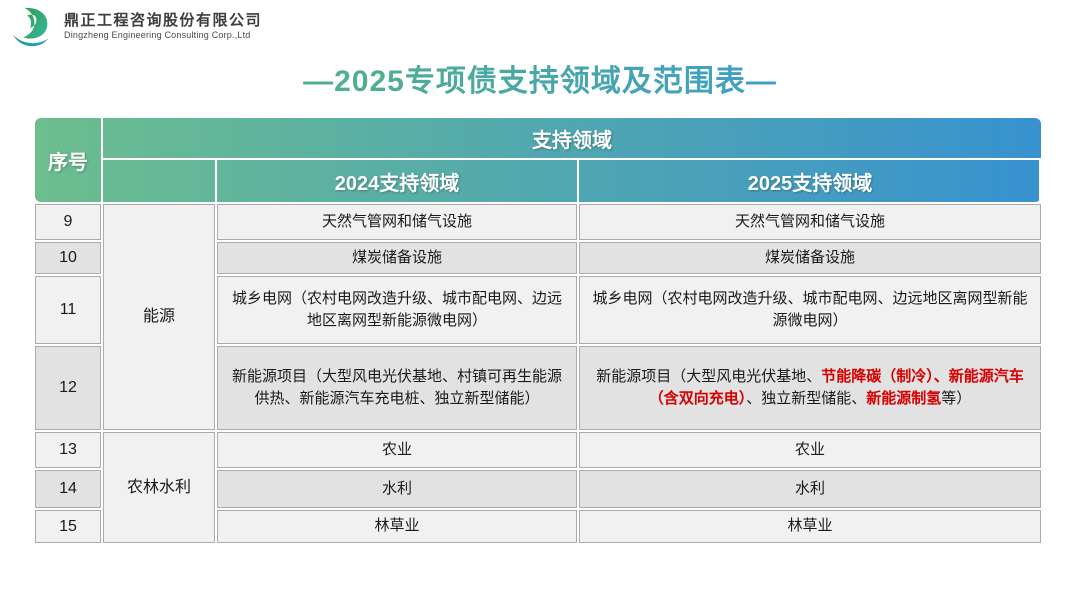 Image resolution: width=1080 pixels, height=607 pixels. I want to click on cell-2024: 农业, so click(397, 450).